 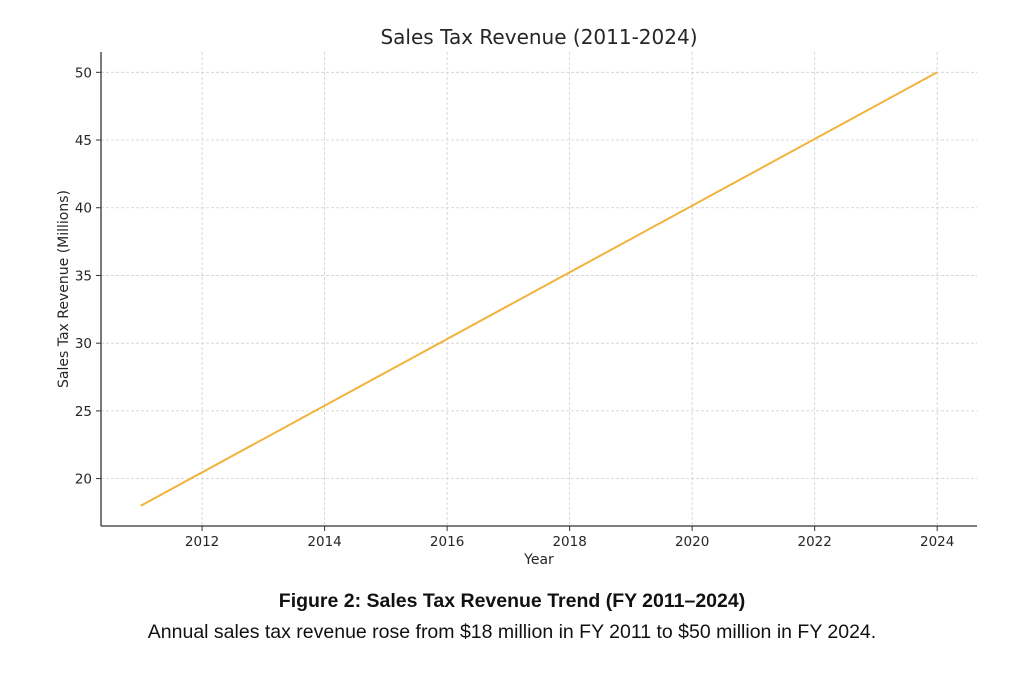 I want to click on chart-title: Sales Tax Revenue (2011-2024), so click(x=538, y=37).